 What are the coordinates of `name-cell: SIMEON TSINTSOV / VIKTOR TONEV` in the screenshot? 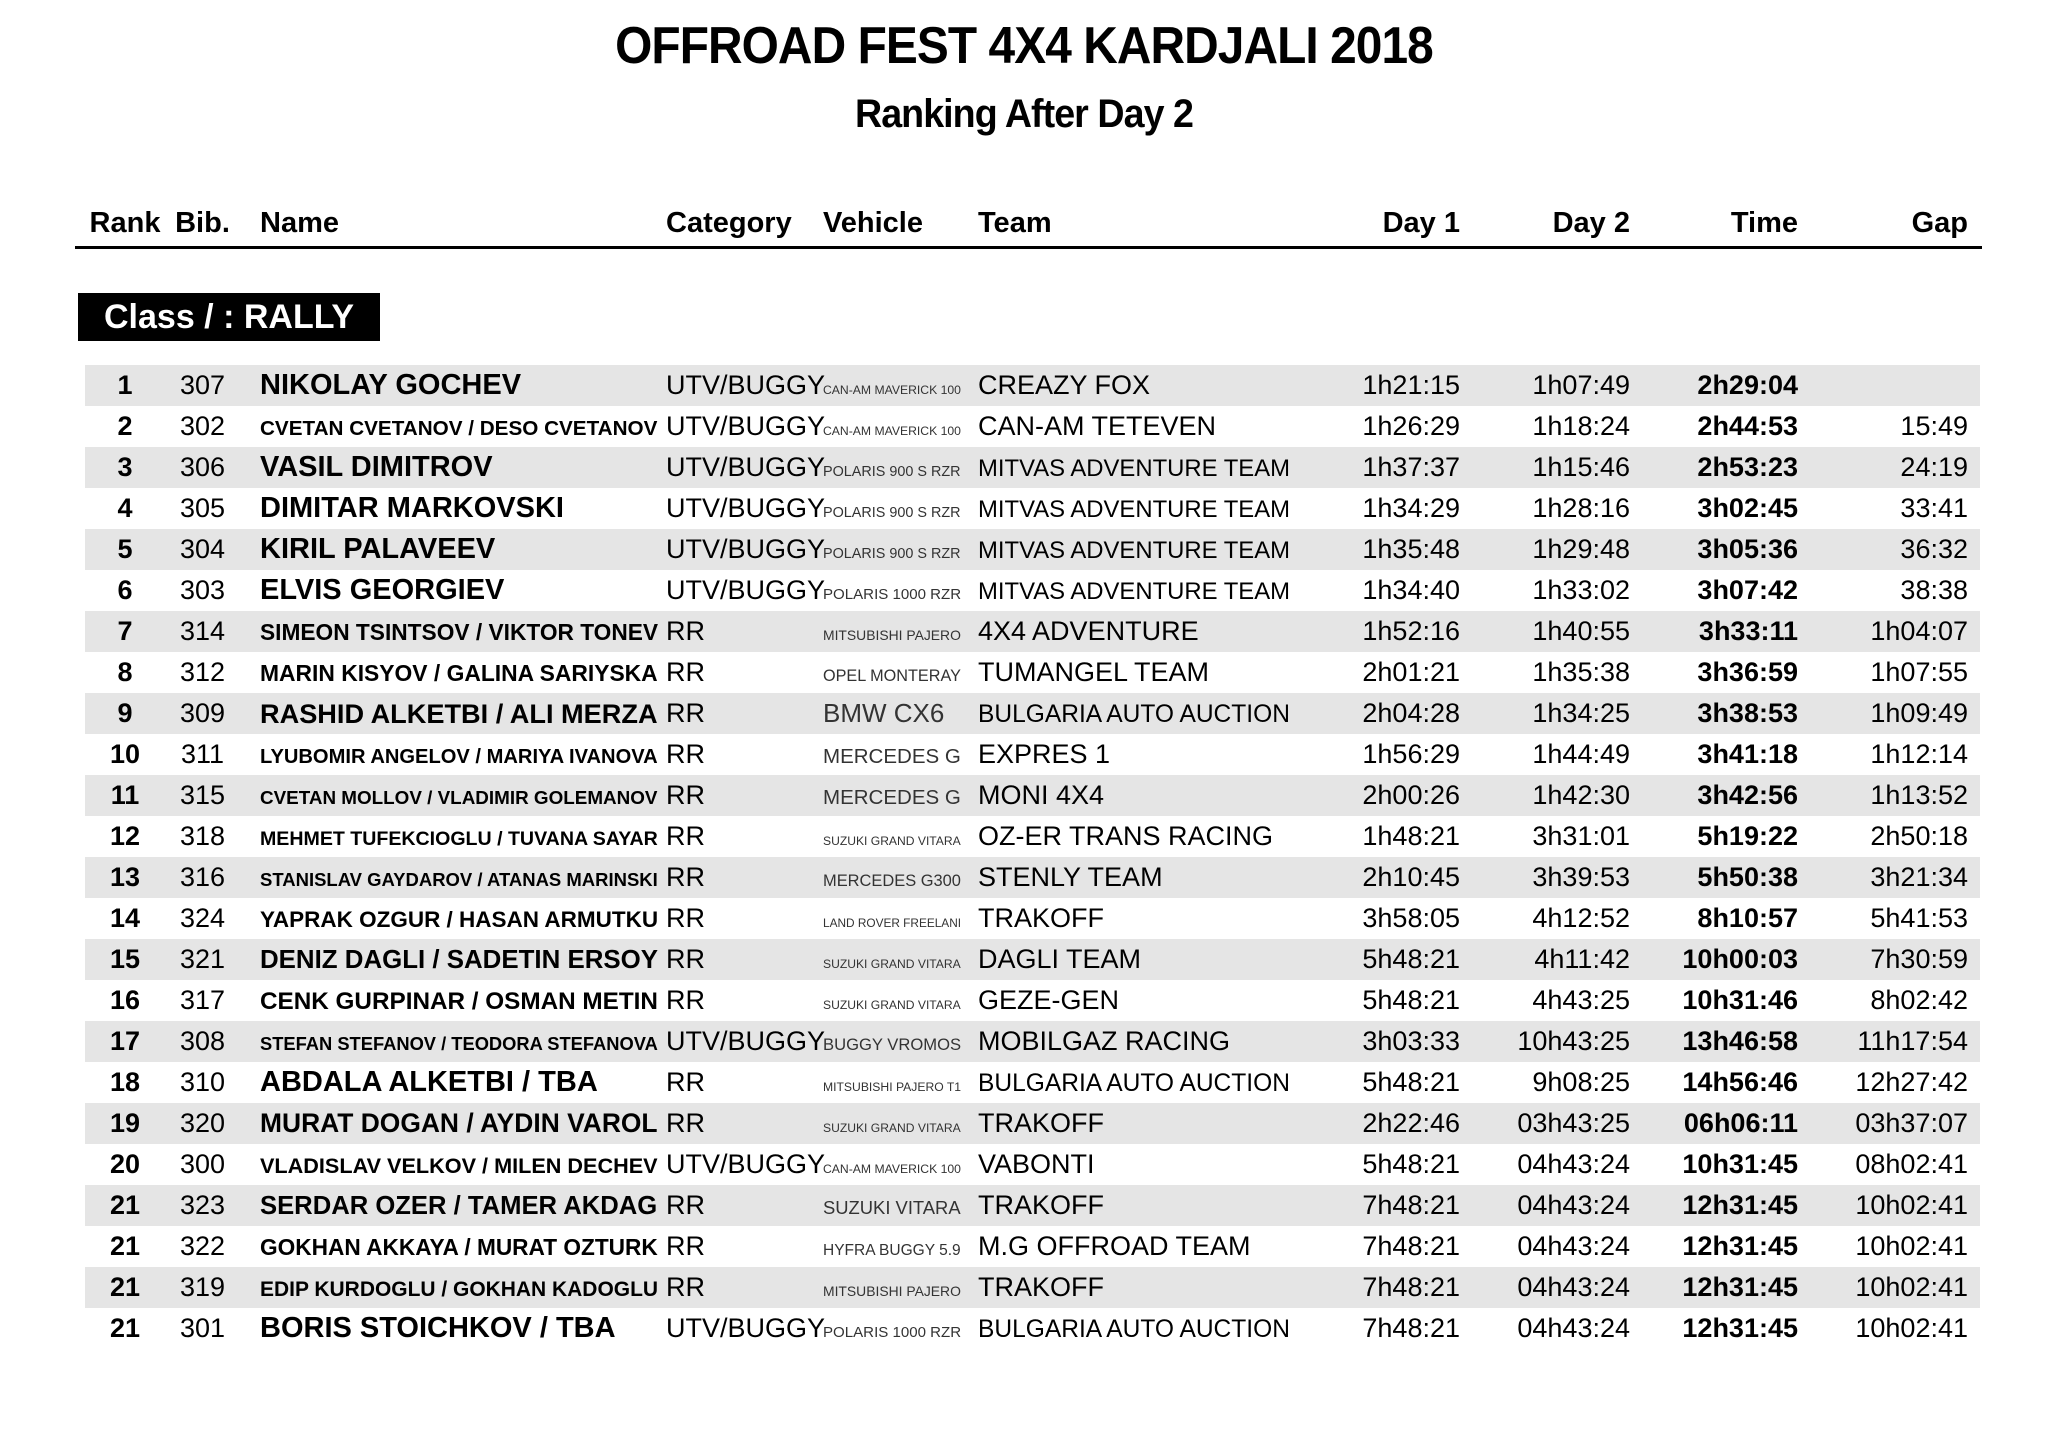 It's located at (459, 632).